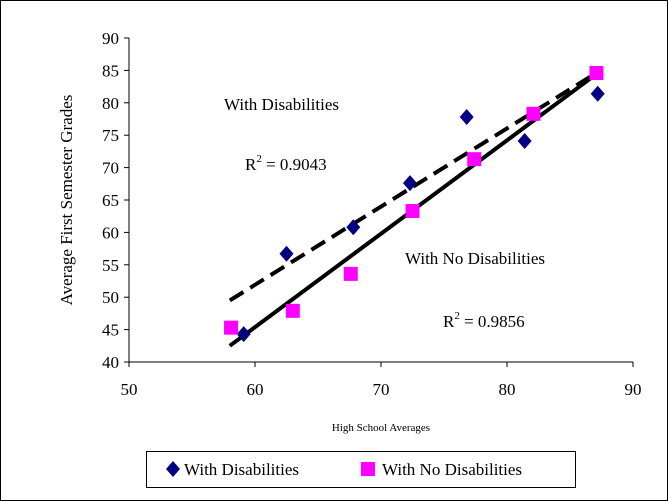 The image size is (668, 501). I want to click on legend: With Disabilities With No Disabilities, so click(361, 469).